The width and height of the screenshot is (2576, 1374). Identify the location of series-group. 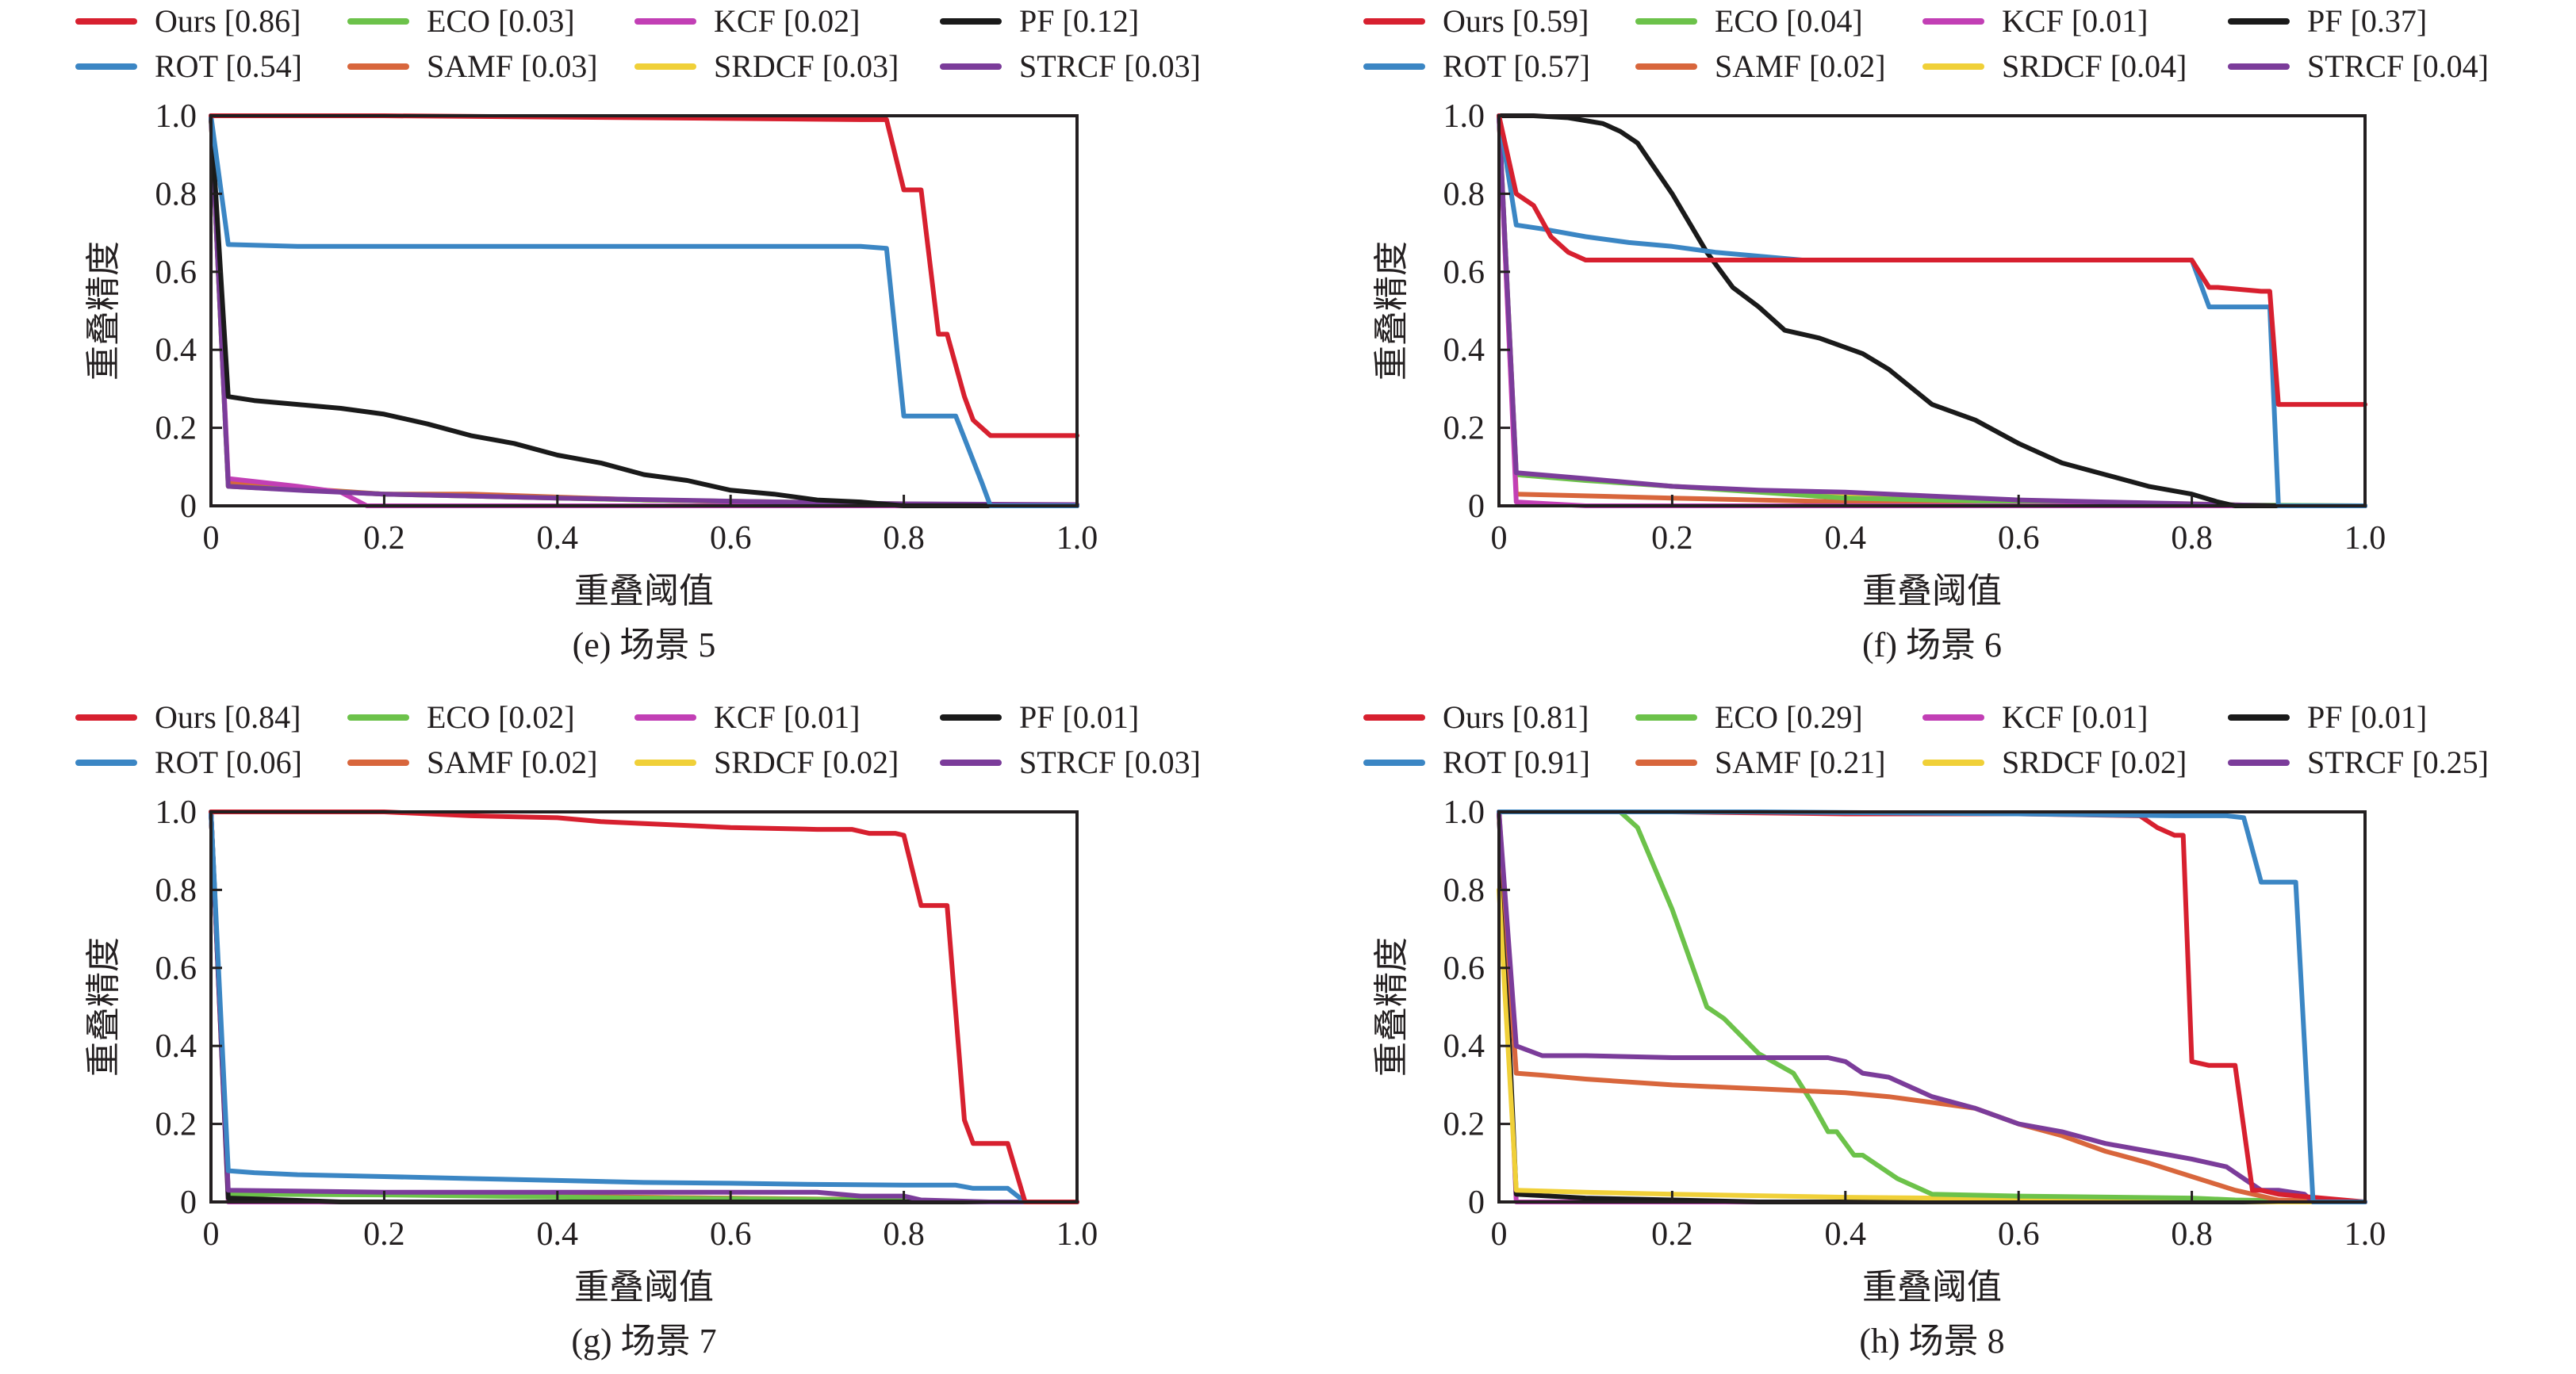
(1932, 310).